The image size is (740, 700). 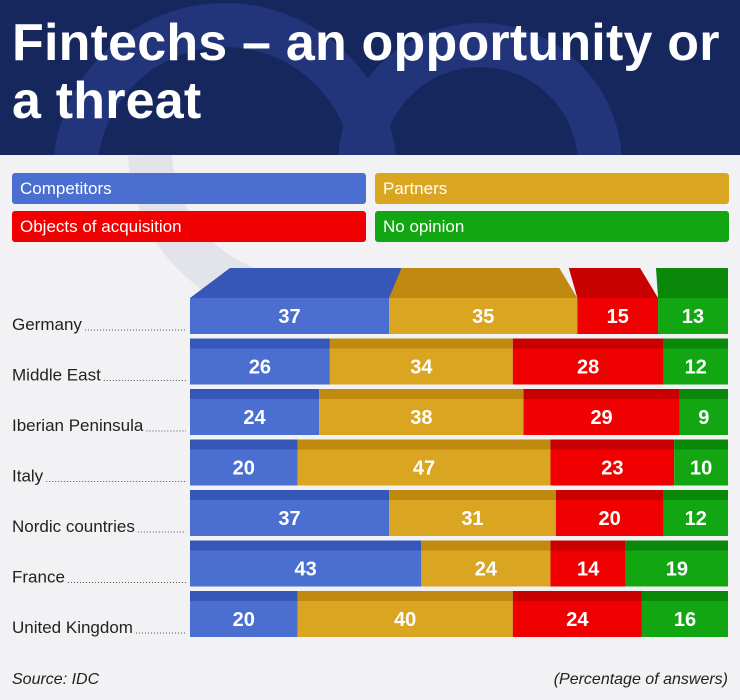 What do you see at coordinates (415, 188) in the screenshot?
I see `legend-label: Partners` at bounding box center [415, 188].